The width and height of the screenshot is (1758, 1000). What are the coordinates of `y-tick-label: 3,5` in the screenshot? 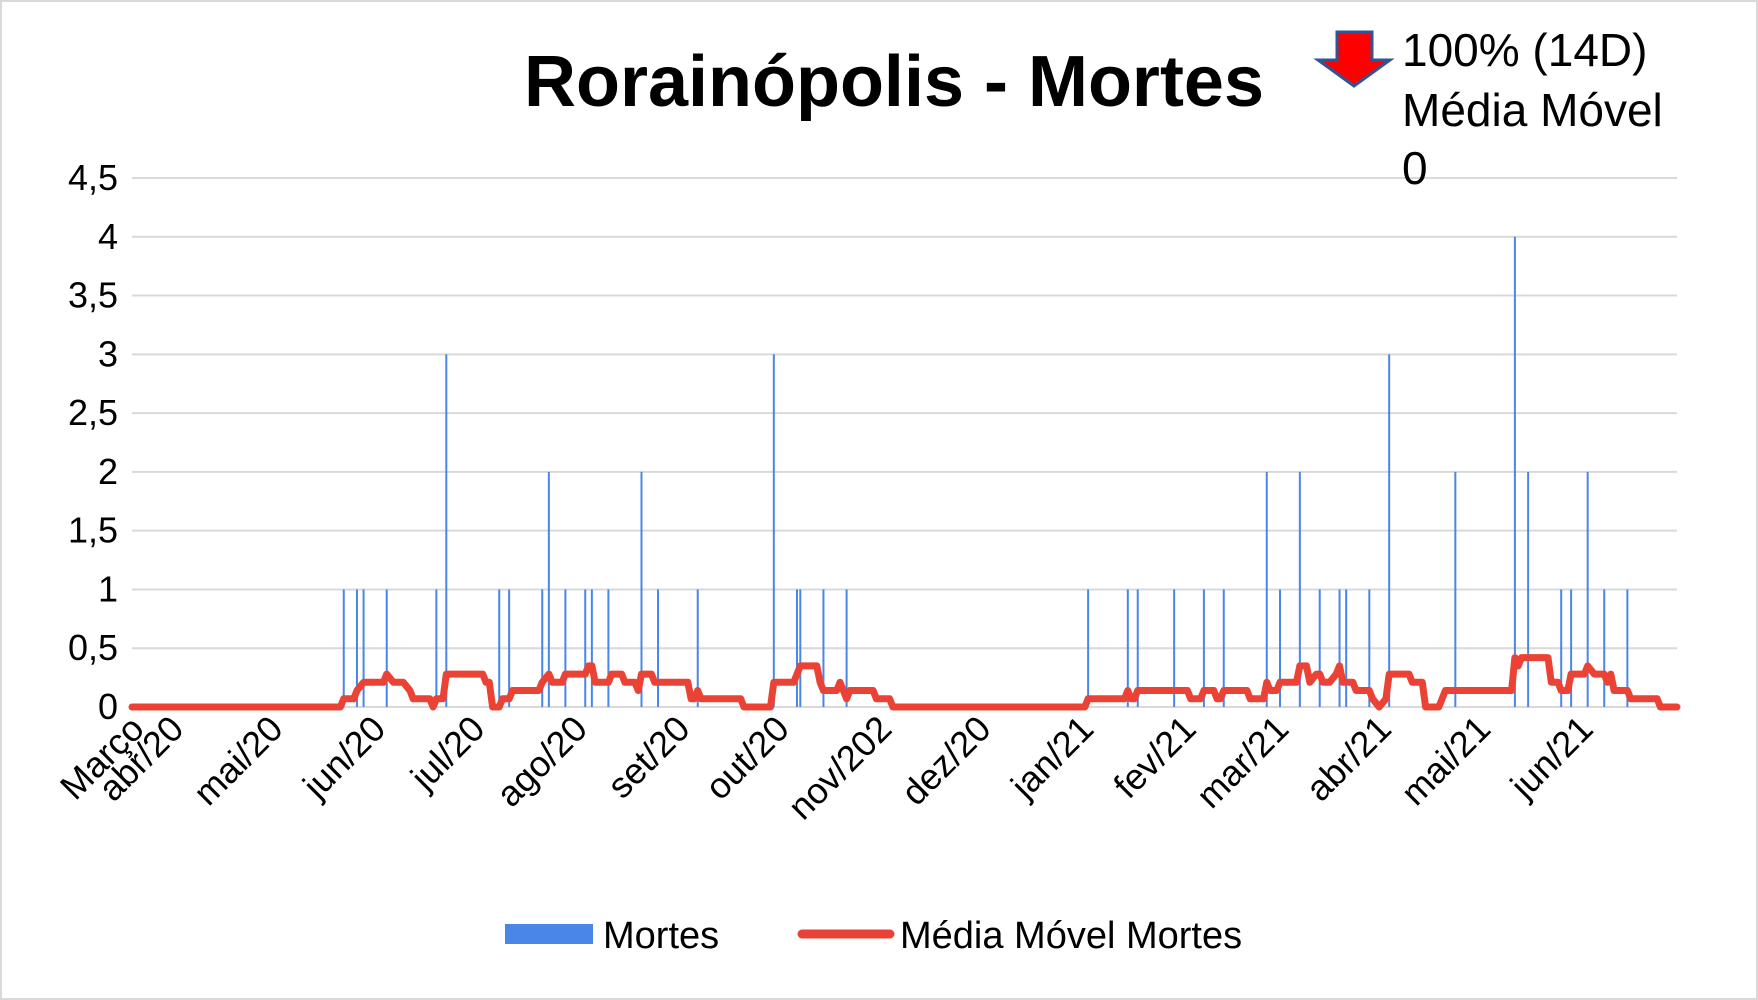 It's located at (93, 295).